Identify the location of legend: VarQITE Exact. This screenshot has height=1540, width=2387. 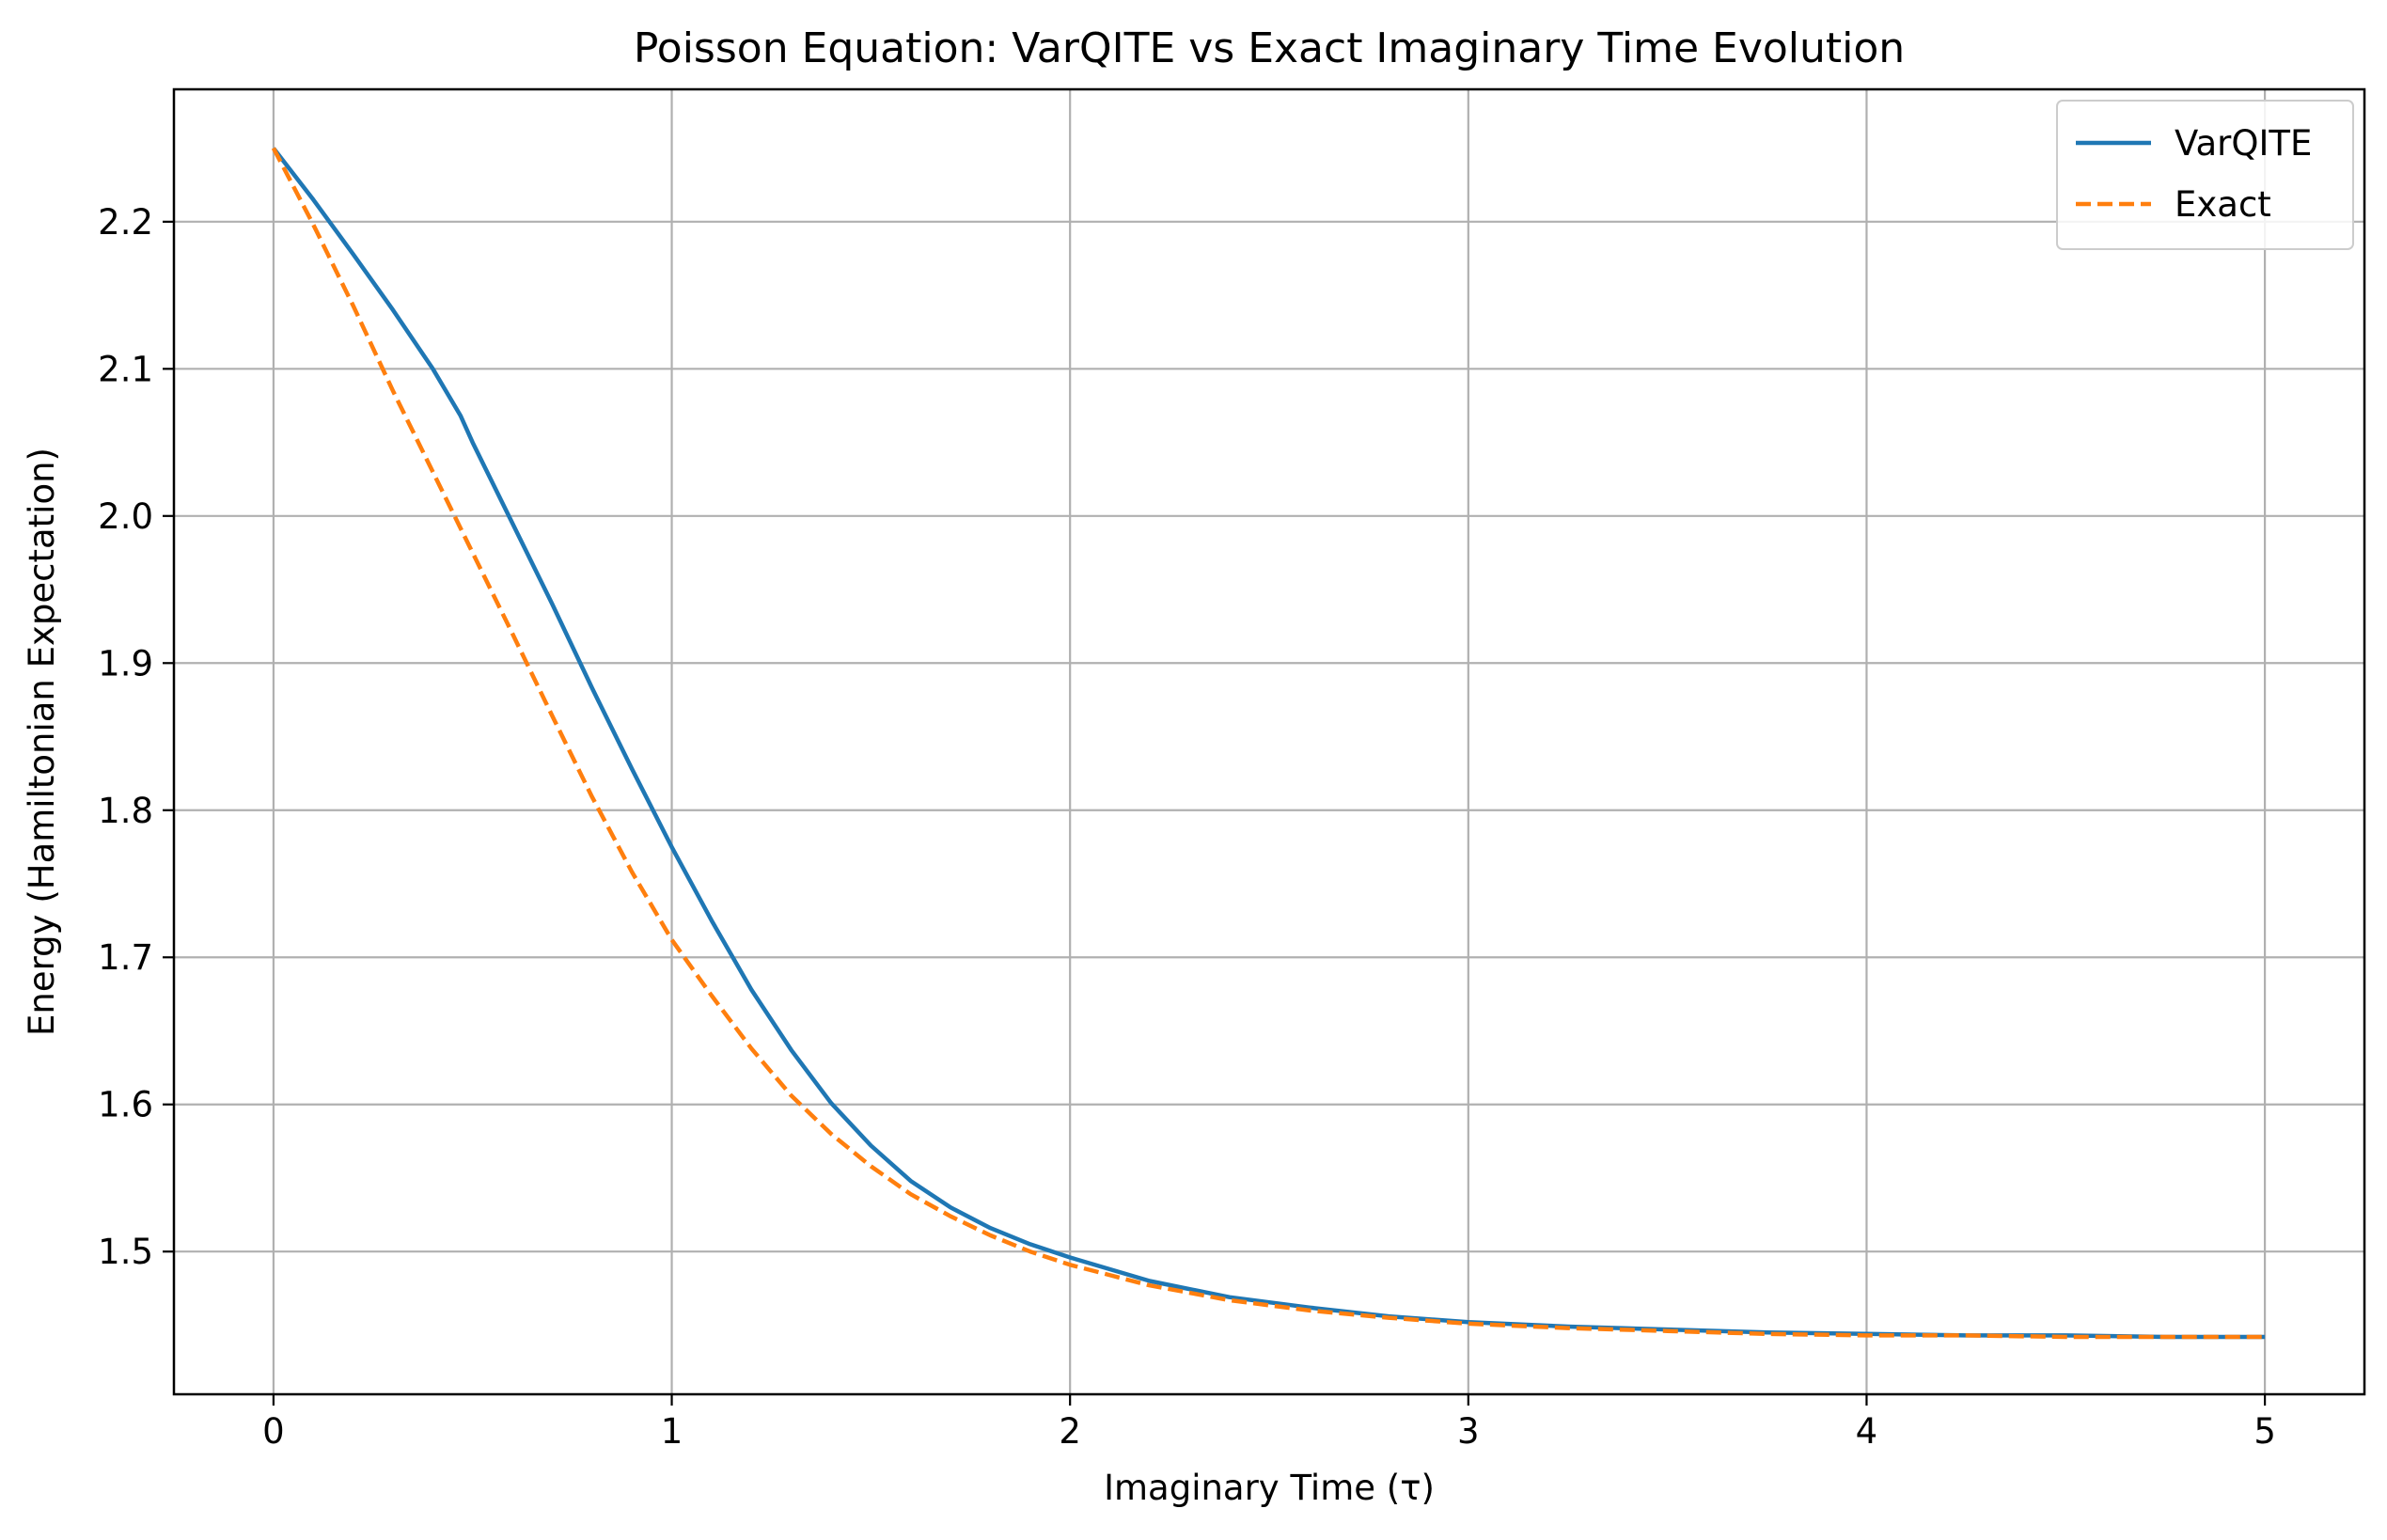
(2205, 175).